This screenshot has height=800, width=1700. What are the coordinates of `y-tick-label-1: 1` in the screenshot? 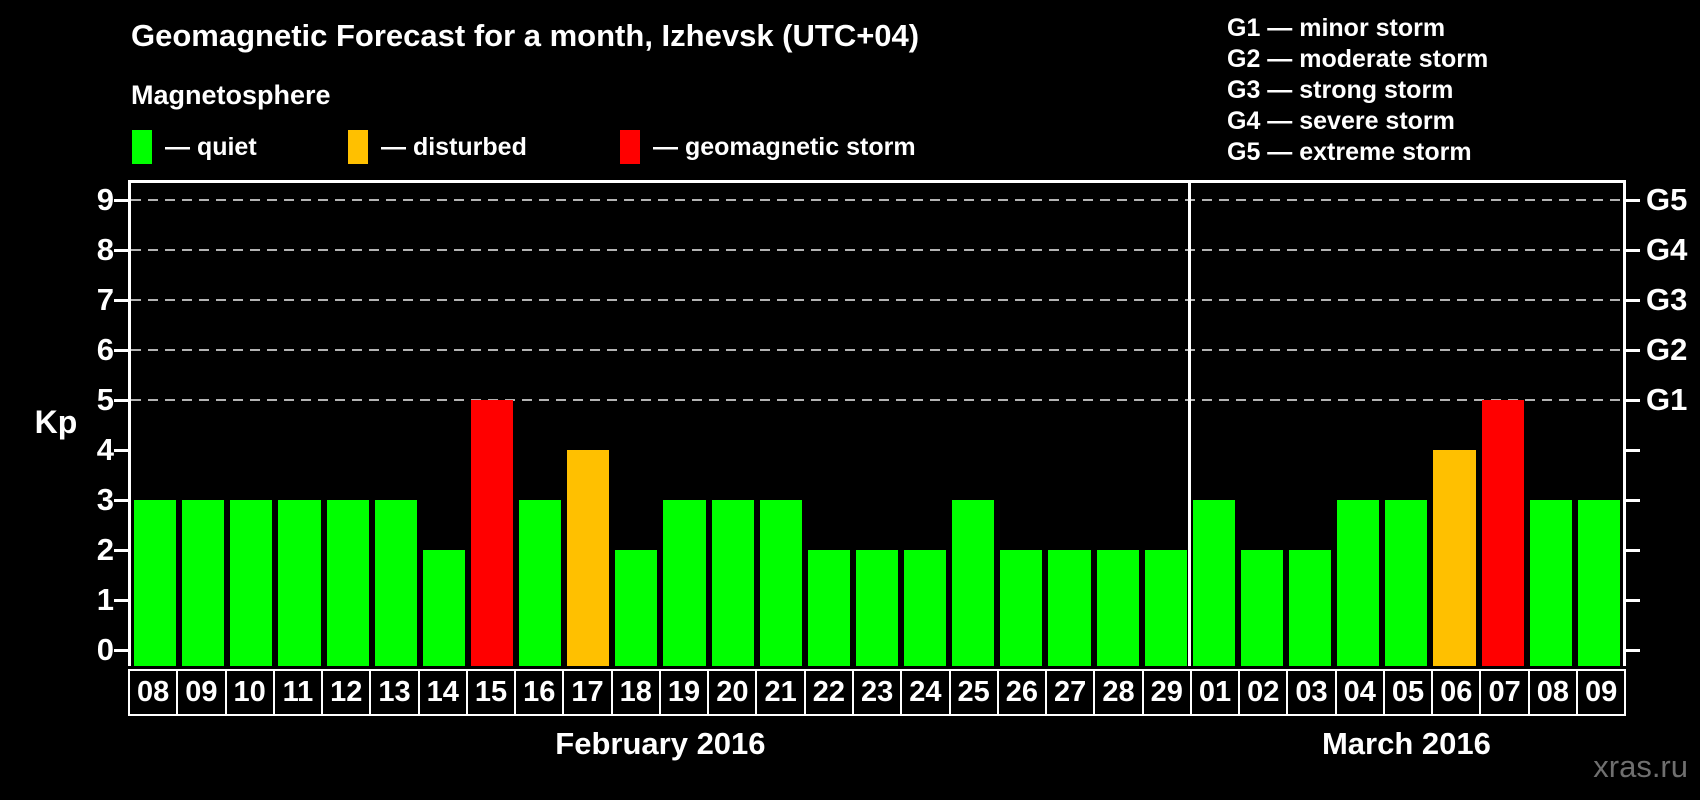 It's located at (105, 599).